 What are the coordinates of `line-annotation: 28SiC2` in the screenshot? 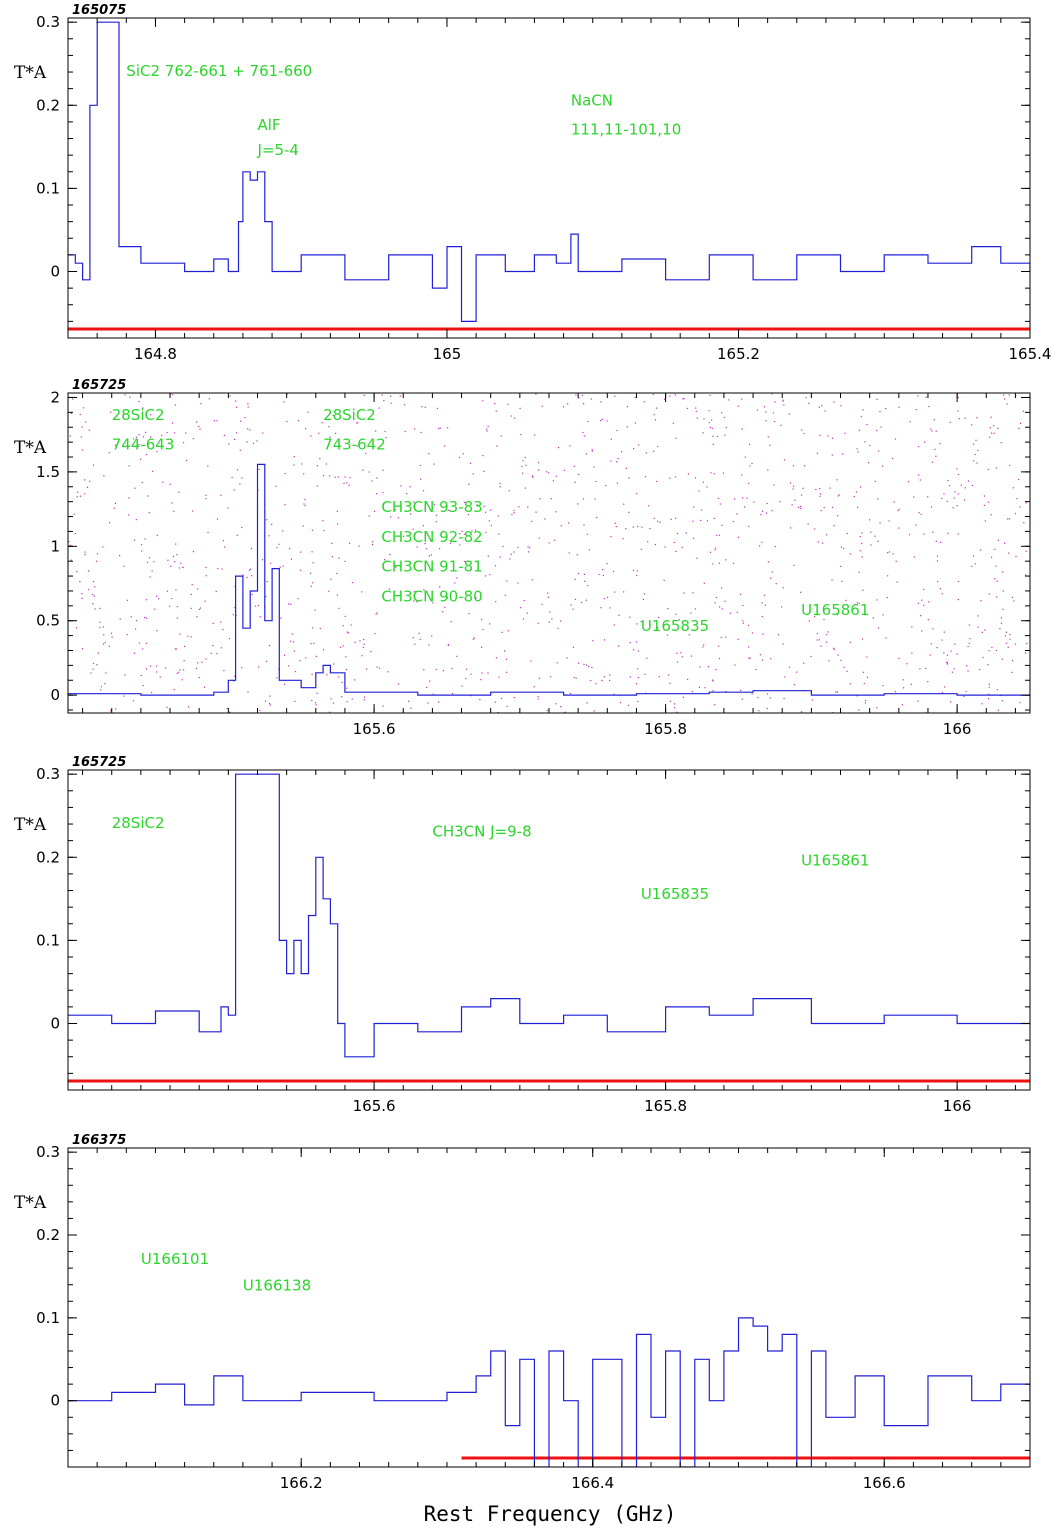 It's located at (138, 823).